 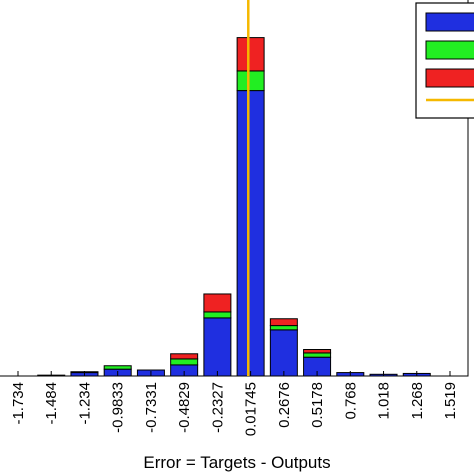 What do you see at coordinates (236, 462) in the screenshot?
I see `x-axis-label: Error = Targets - Outputs` at bounding box center [236, 462].